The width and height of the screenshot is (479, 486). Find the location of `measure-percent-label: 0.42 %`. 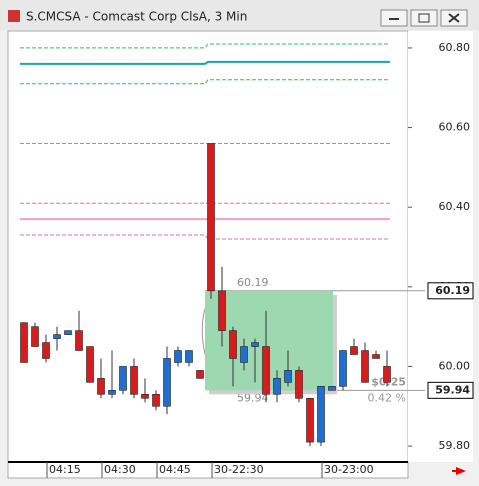

measure-percent-label: 0.42 % is located at coordinates (387, 397).